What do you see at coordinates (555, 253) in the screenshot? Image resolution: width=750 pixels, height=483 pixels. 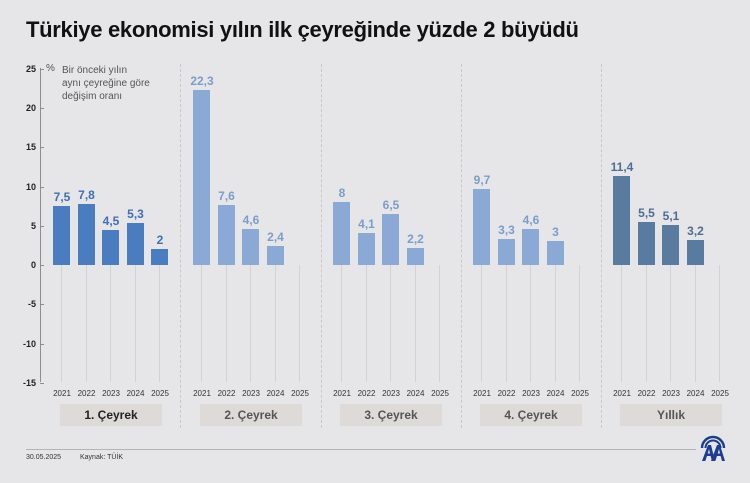 I see `bar-4-eyrek-2024` at bounding box center [555, 253].